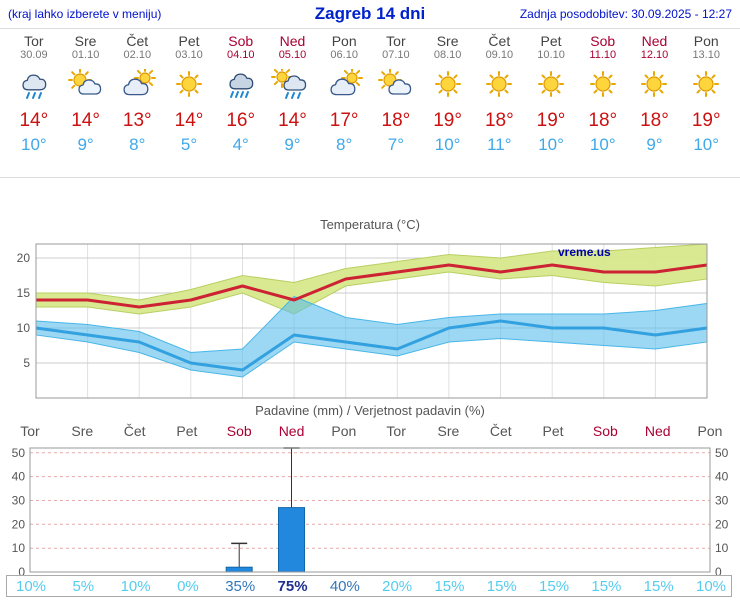 Image resolution: width=740 pixels, height=600 pixels. Describe the element at coordinates (370, 224) in the screenshot. I see `temp-chart-title: Temperatura (°C)` at that location.